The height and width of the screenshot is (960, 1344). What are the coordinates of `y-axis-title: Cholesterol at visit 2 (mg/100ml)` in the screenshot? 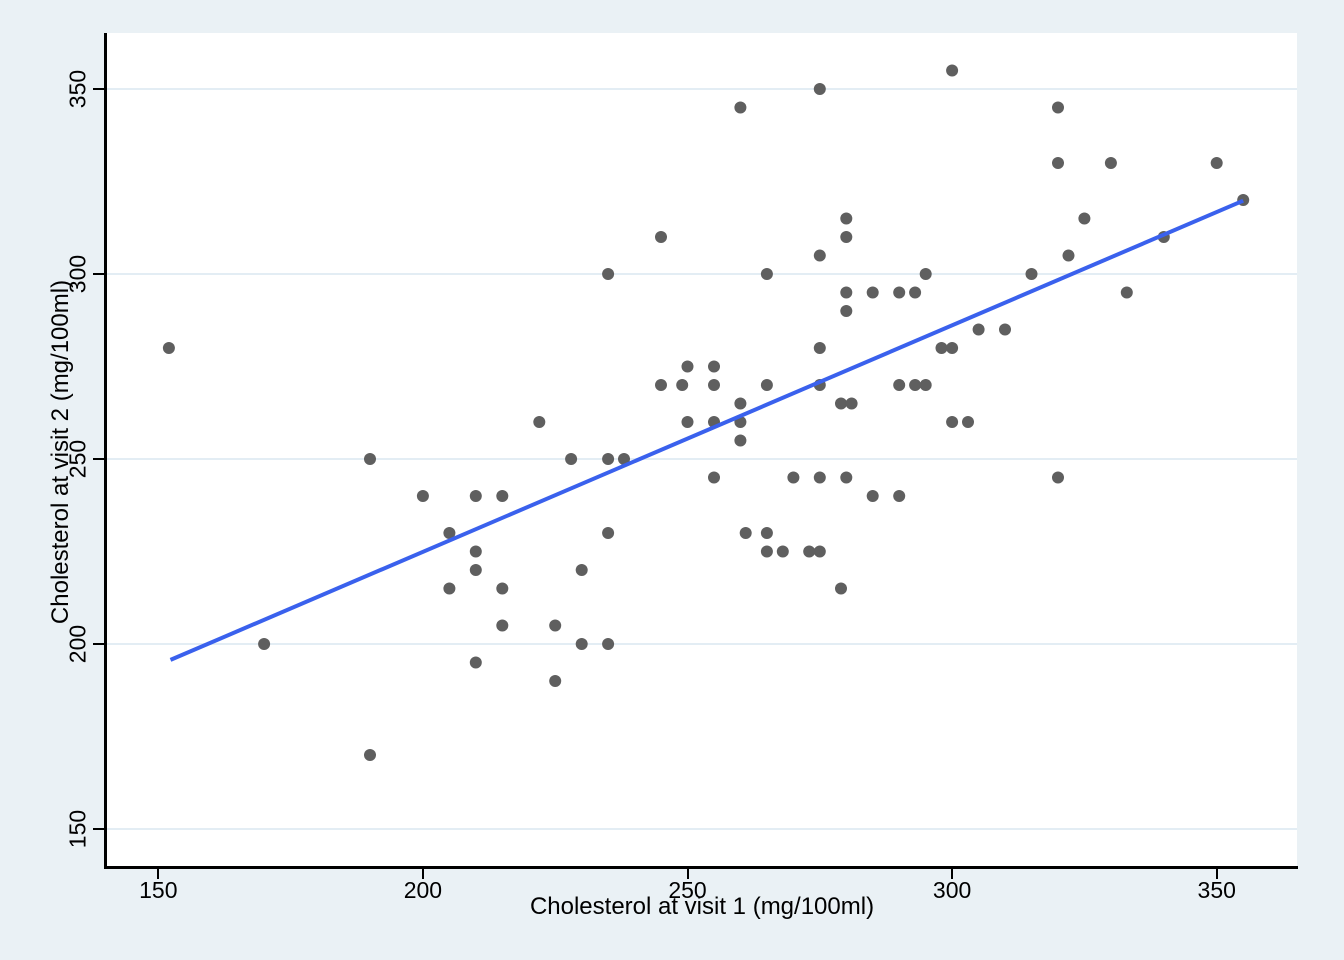 It's located at (60, 452).